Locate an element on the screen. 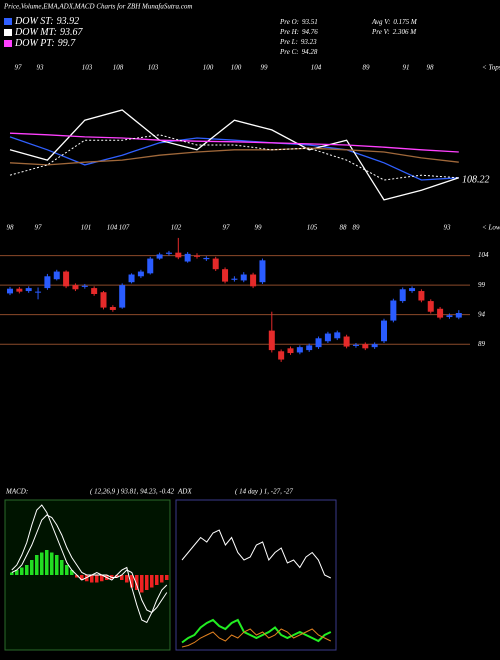 This screenshot has height=660, width=500. y-tick-label: 89 is located at coordinates (482, 344).